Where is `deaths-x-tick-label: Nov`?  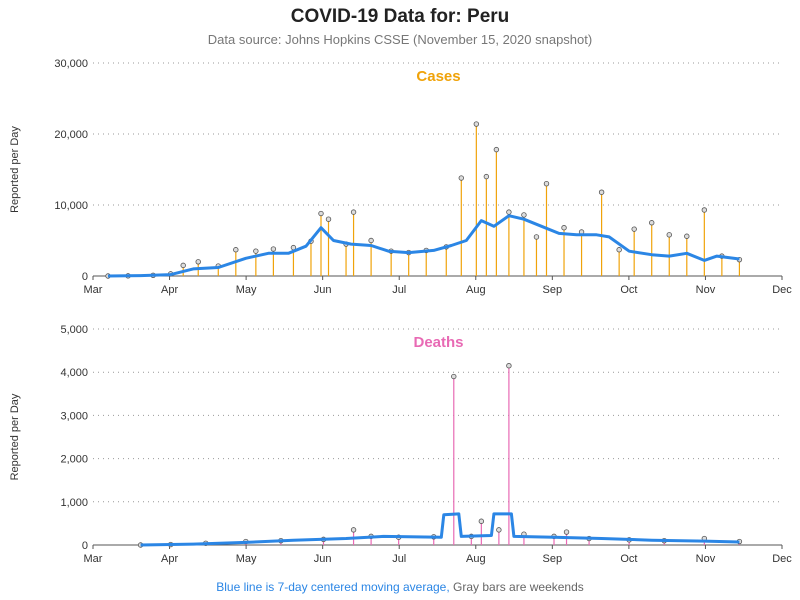
deaths-x-tick-label: Nov is located at coordinates (706, 559).